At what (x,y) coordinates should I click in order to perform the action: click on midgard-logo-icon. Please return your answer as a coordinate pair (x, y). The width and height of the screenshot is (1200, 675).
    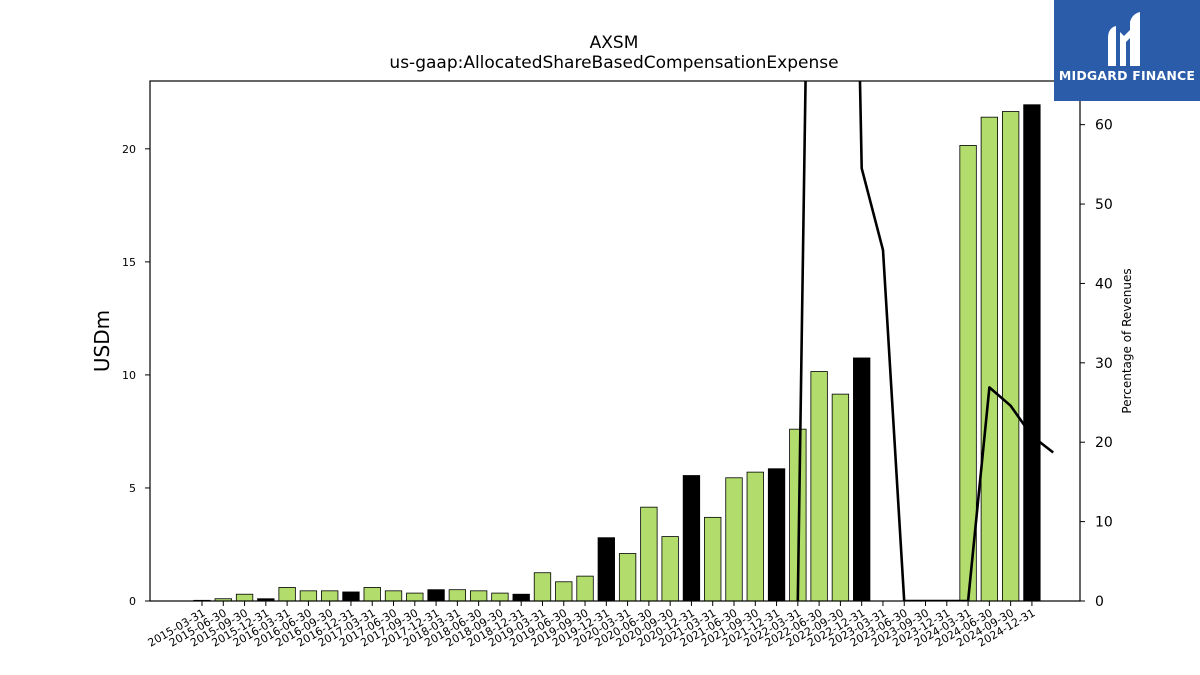
    Looking at the image, I should click on (1124, 39).